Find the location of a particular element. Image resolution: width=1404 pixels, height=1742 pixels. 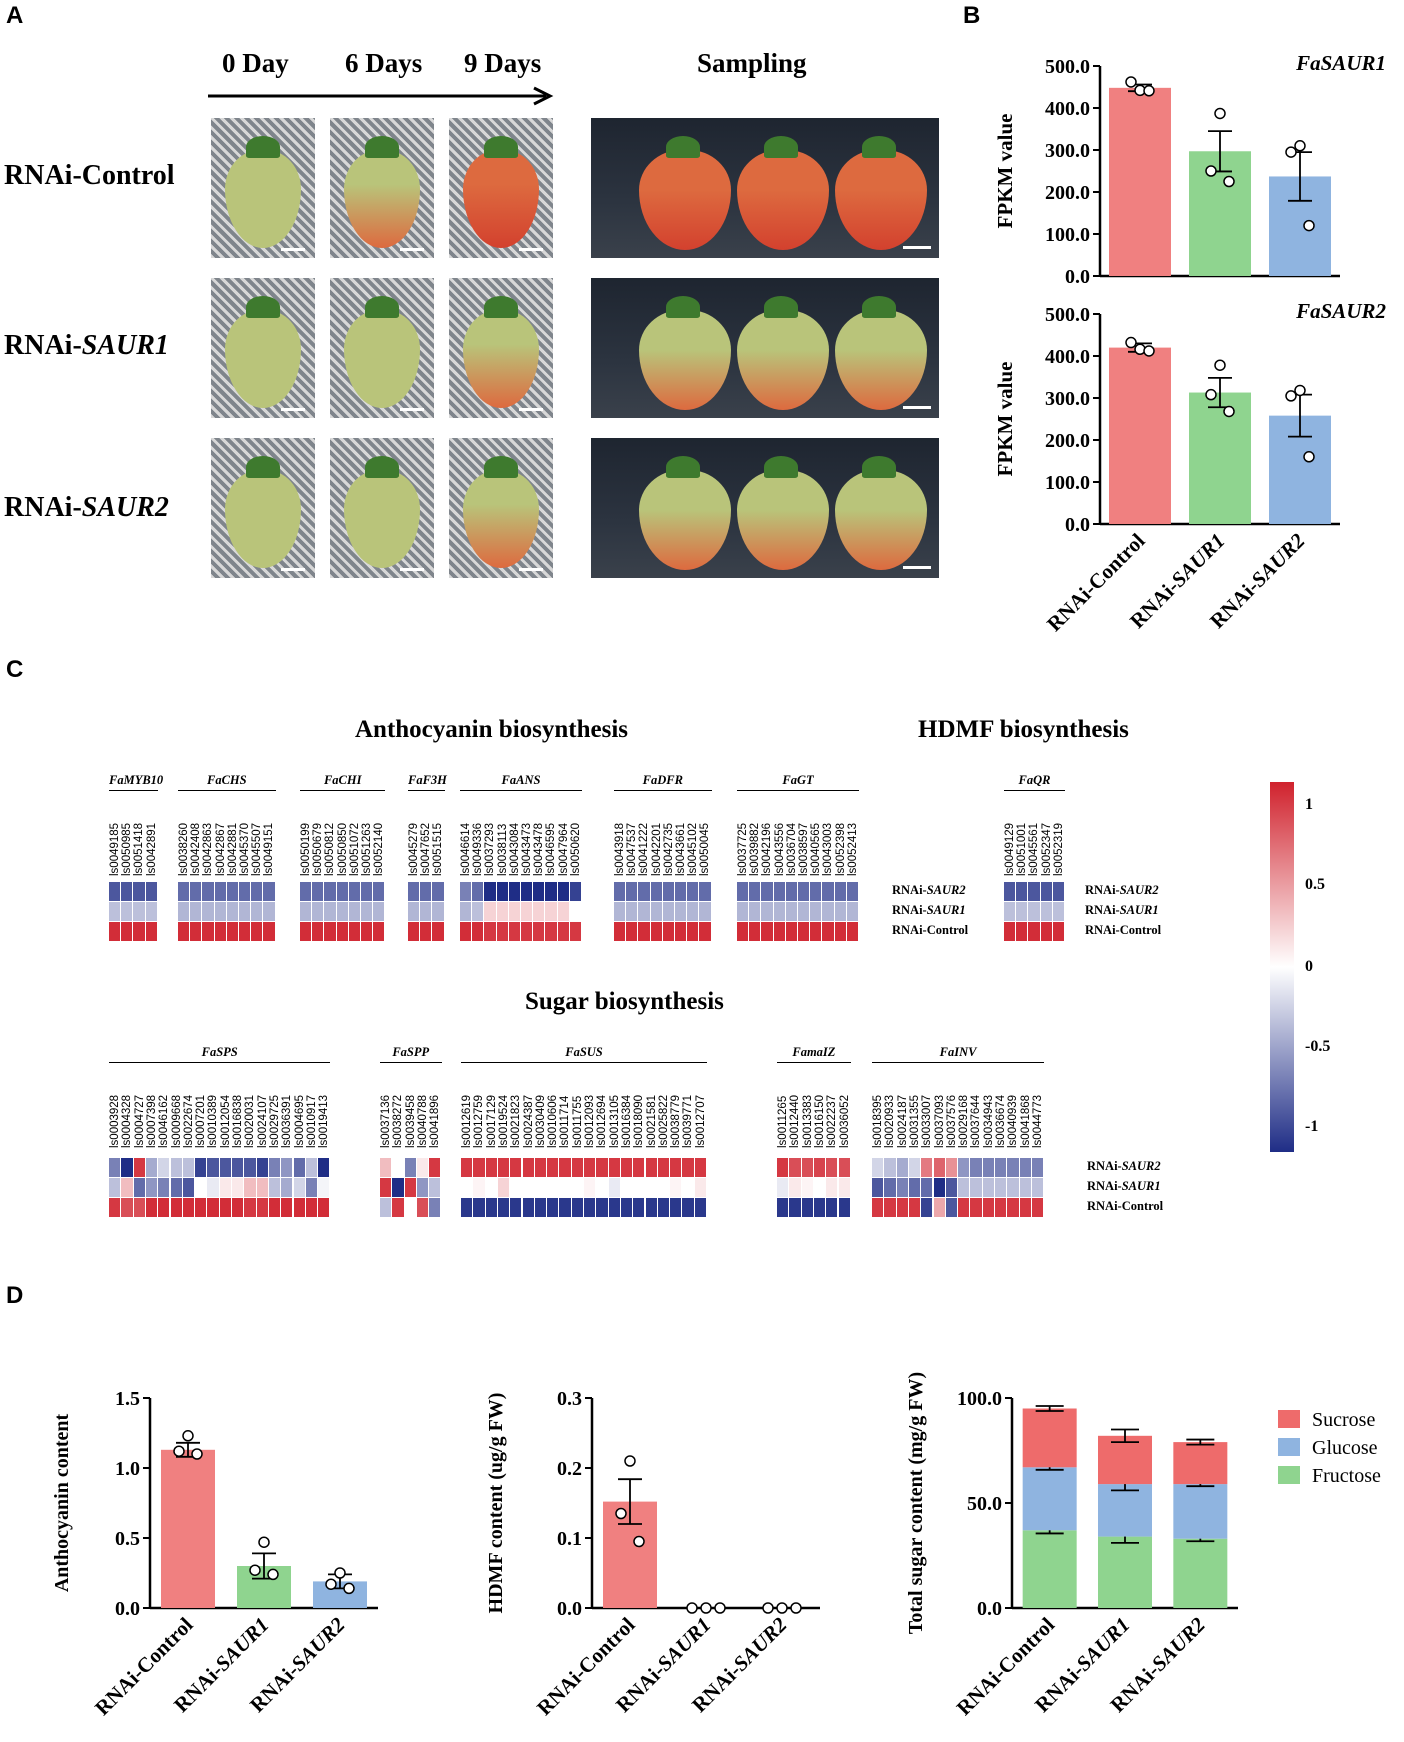

gene-group-label: FaSPP is located at coordinates (411, 1052).